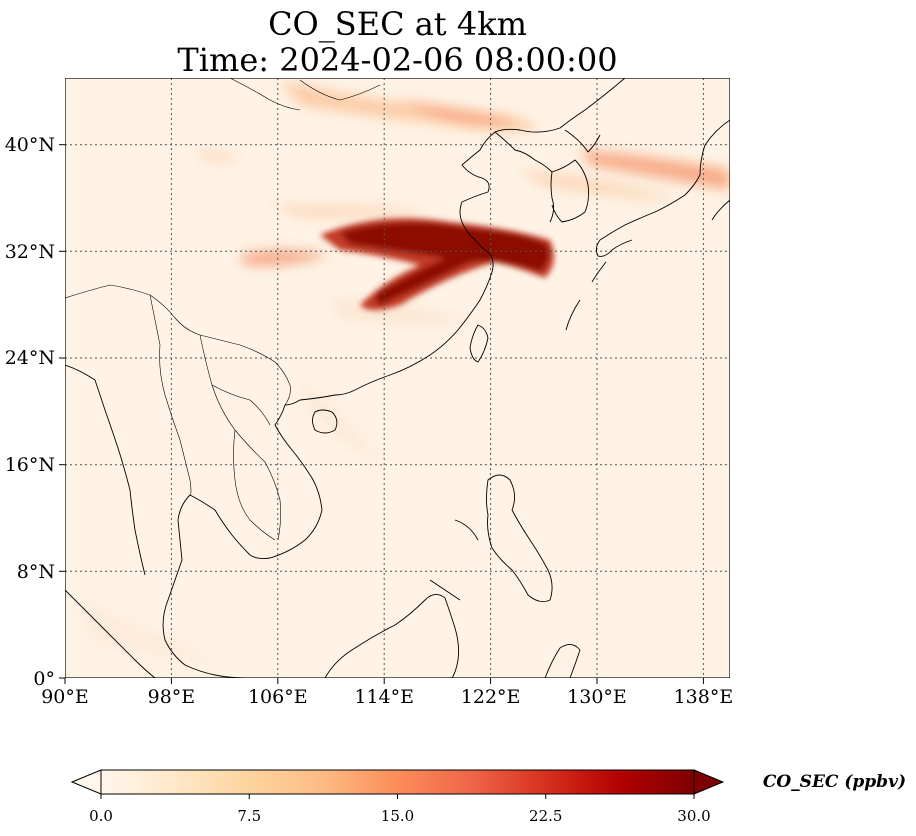 This screenshot has height=836, width=916. Describe the element at coordinates (384, 697) in the screenshot. I see `lon-tick-label: 114°E` at that location.